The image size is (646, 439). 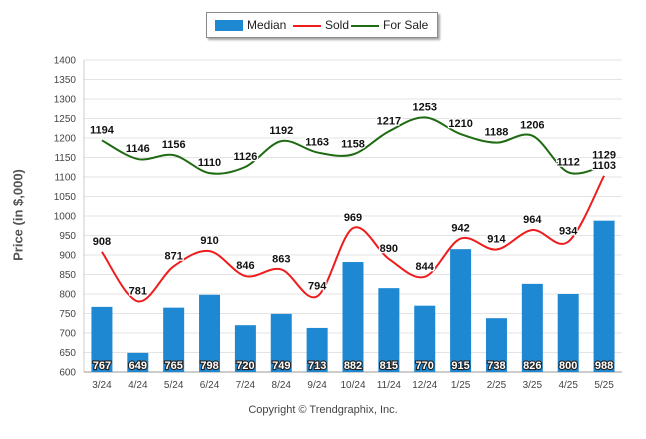 I want to click on sold-value-label: 781, so click(x=138, y=291).